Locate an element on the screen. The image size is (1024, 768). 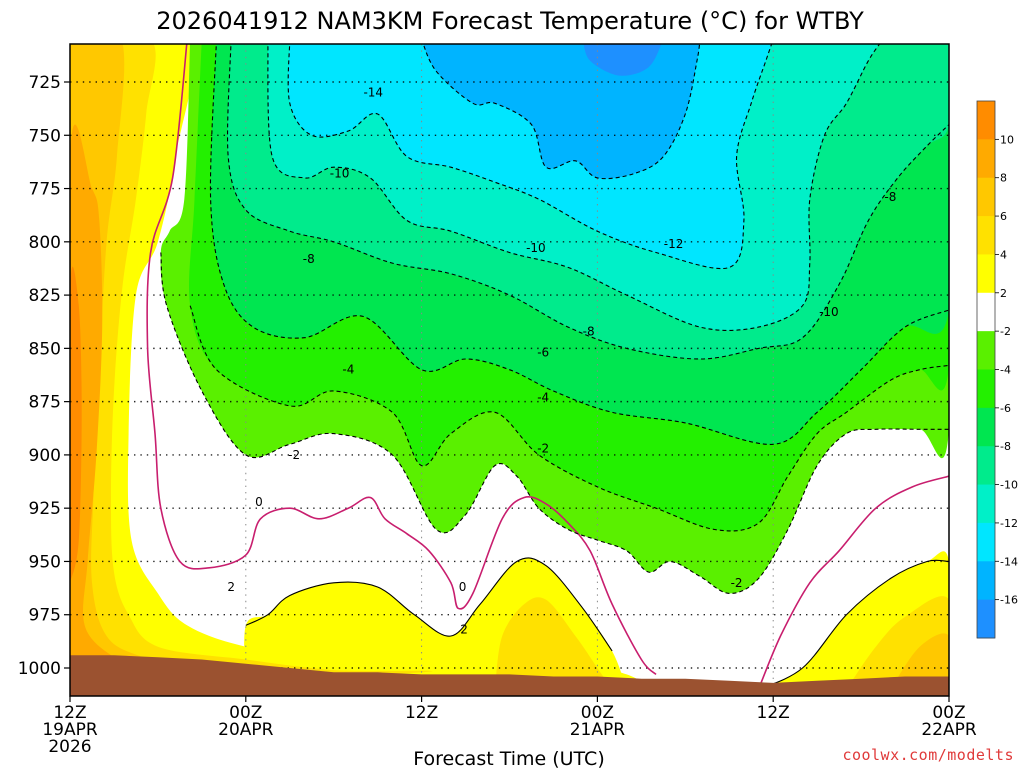
contour-label-5: -12 is located at coordinates (674, 244).